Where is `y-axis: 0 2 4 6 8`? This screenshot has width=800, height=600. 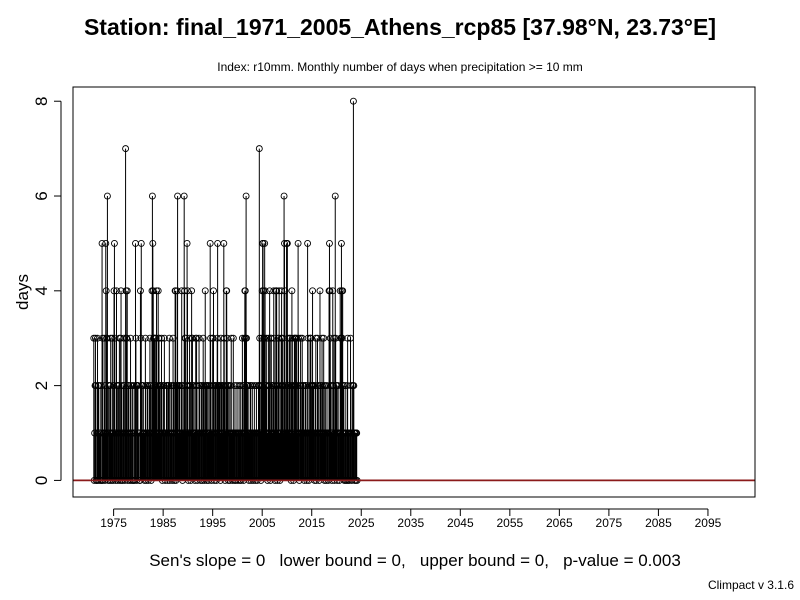 y-axis: 0 2 4 6 8 is located at coordinates (47, 290).